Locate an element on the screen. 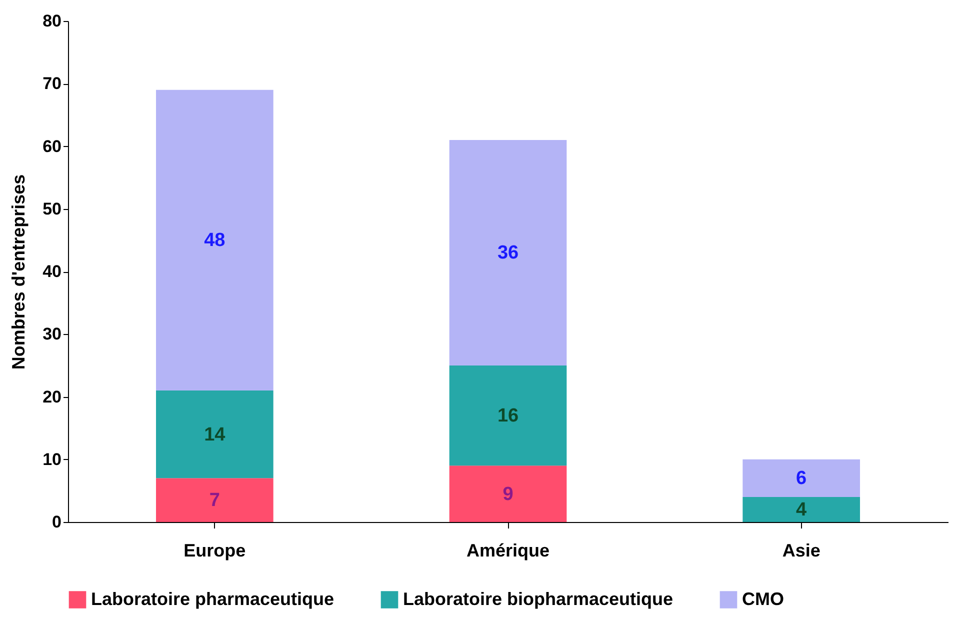 Image resolution: width=963 pixels, height=619 pixels. data-label: 16 is located at coordinates (508, 416).